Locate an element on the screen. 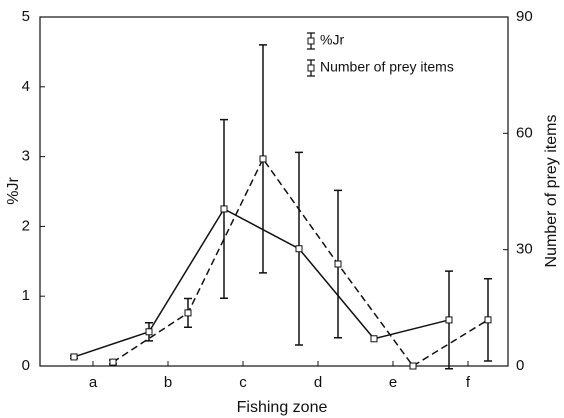 Image resolution: width=564 pixels, height=418 pixels. x-tick-label: b is located at coordinates (168, 382).